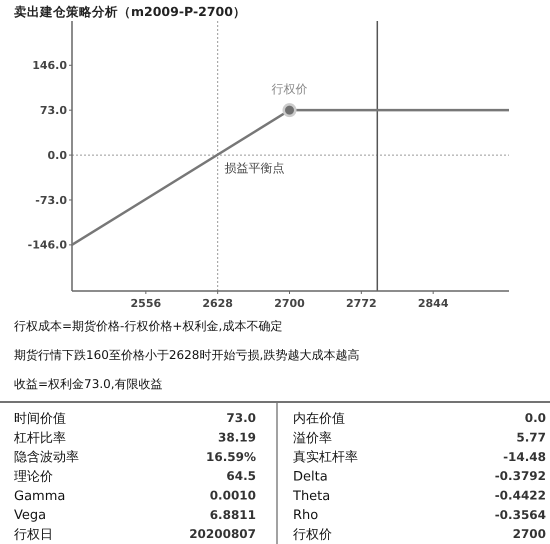  I want to click on text: 行权成本=期货价格-行权价格+权利金,成本不确定, so click(148, 326).